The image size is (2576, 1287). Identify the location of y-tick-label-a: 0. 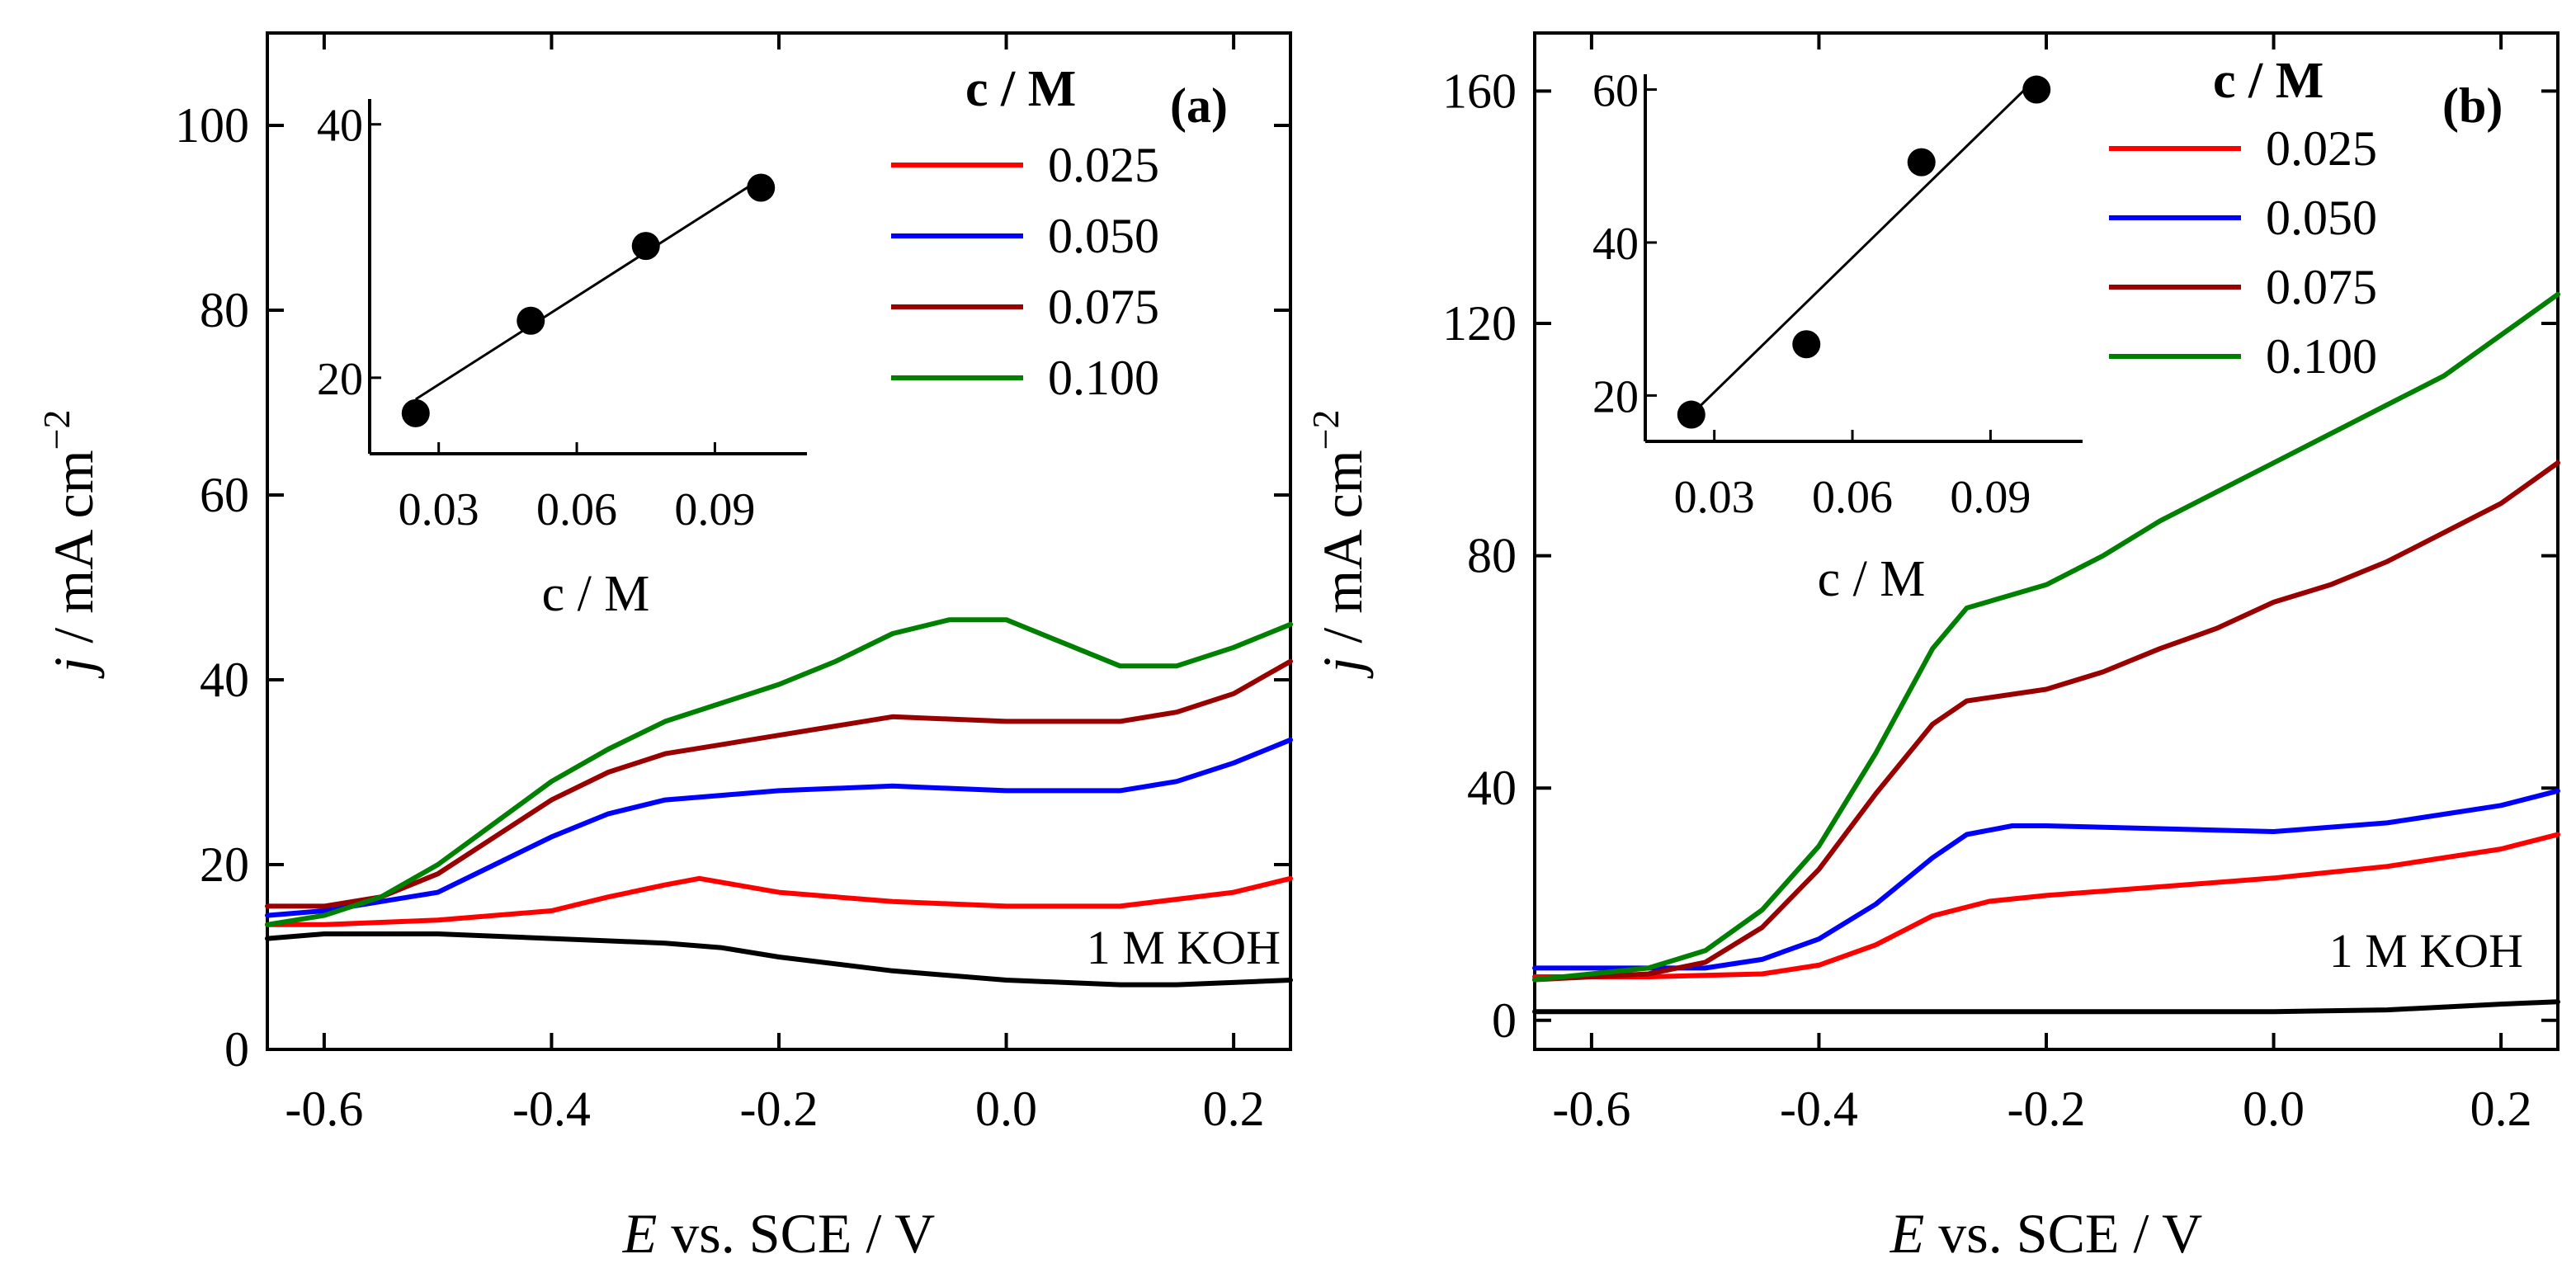
(236, 1049).